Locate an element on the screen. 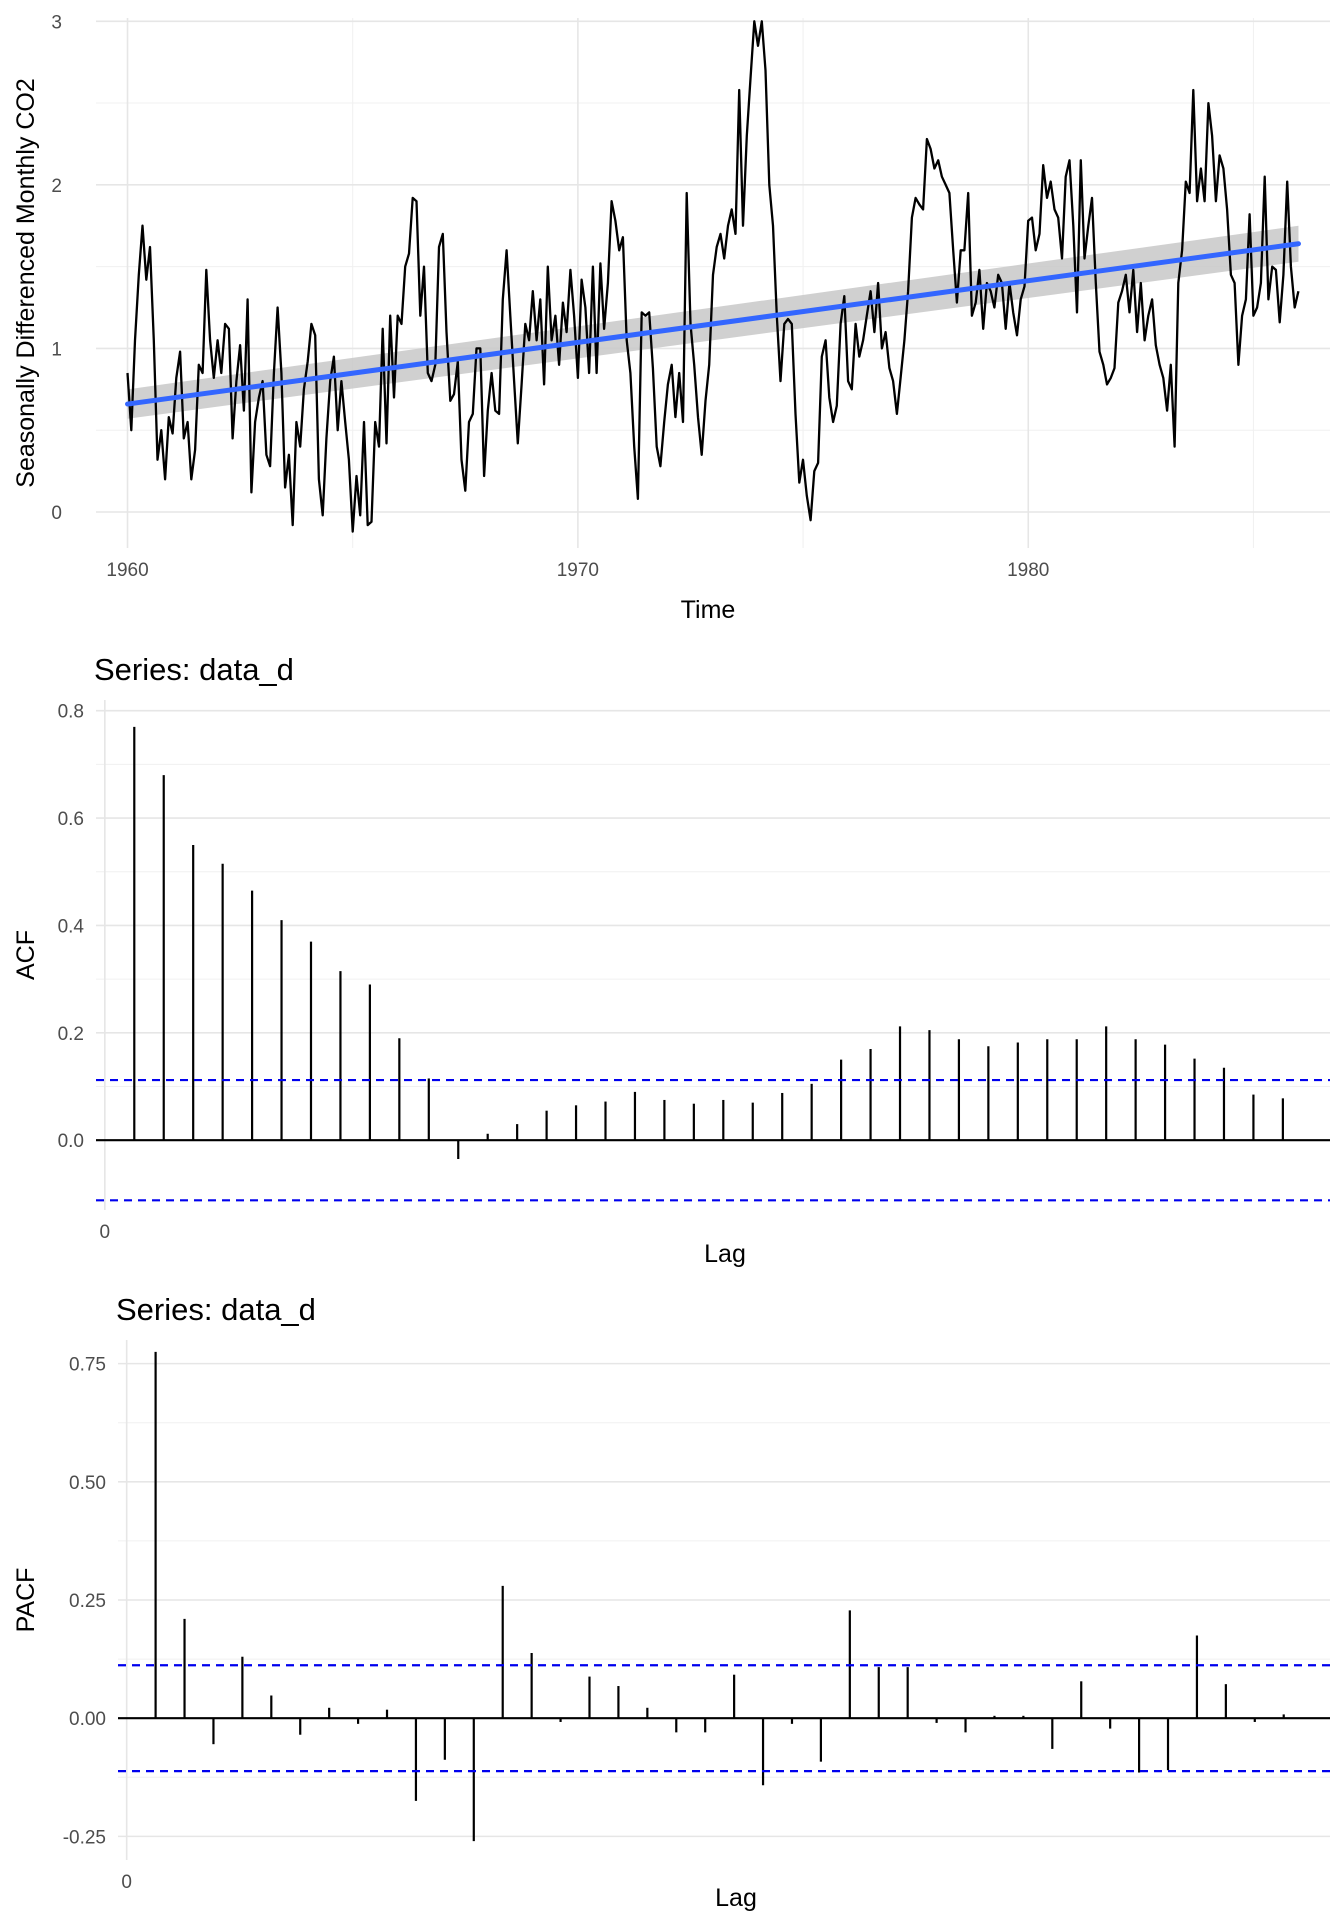 This screenshot has width=1344, height=1920. y-tick-label: -0.25 is located at coordinates (84, 1837).